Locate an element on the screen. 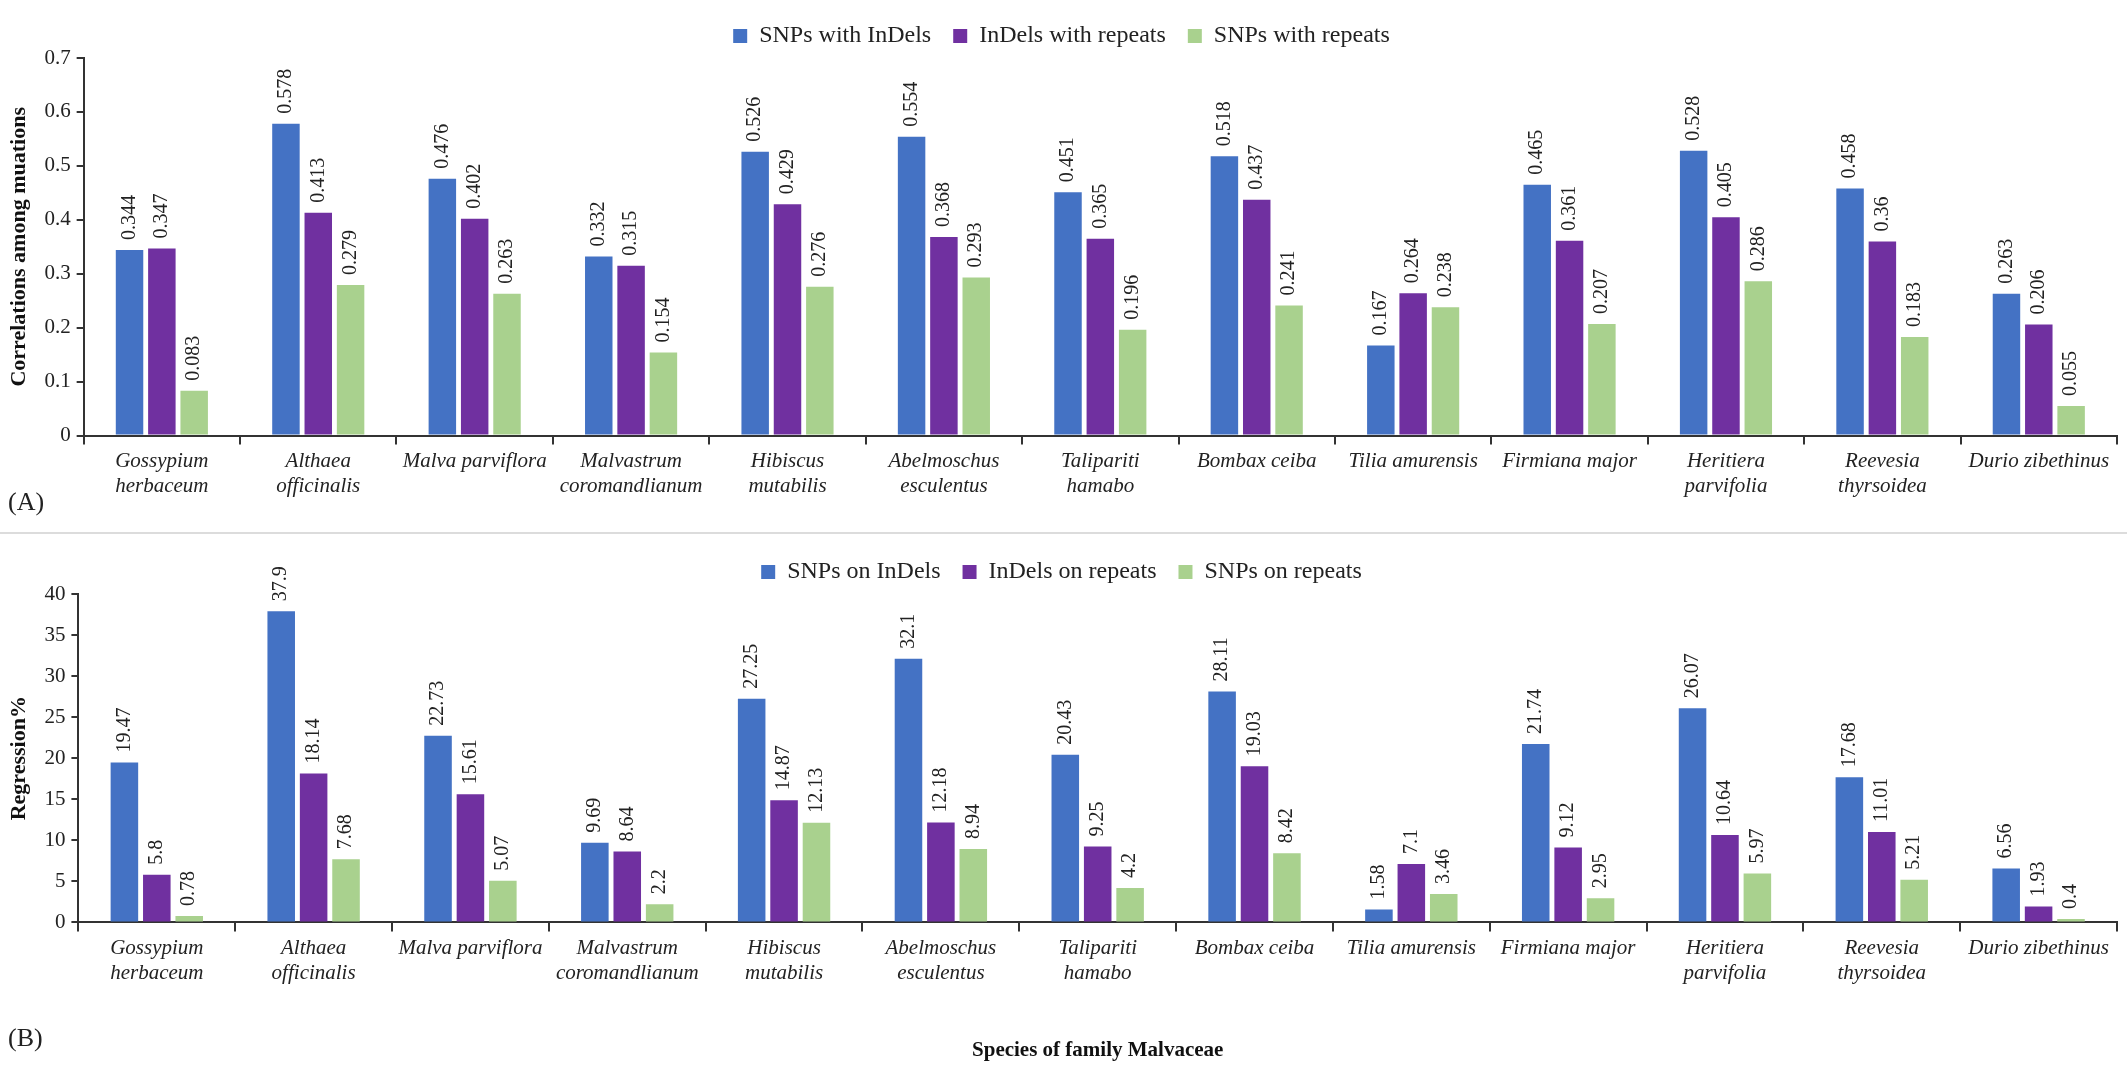  y-tick-label: 0 is located at coordinates (65, 434).